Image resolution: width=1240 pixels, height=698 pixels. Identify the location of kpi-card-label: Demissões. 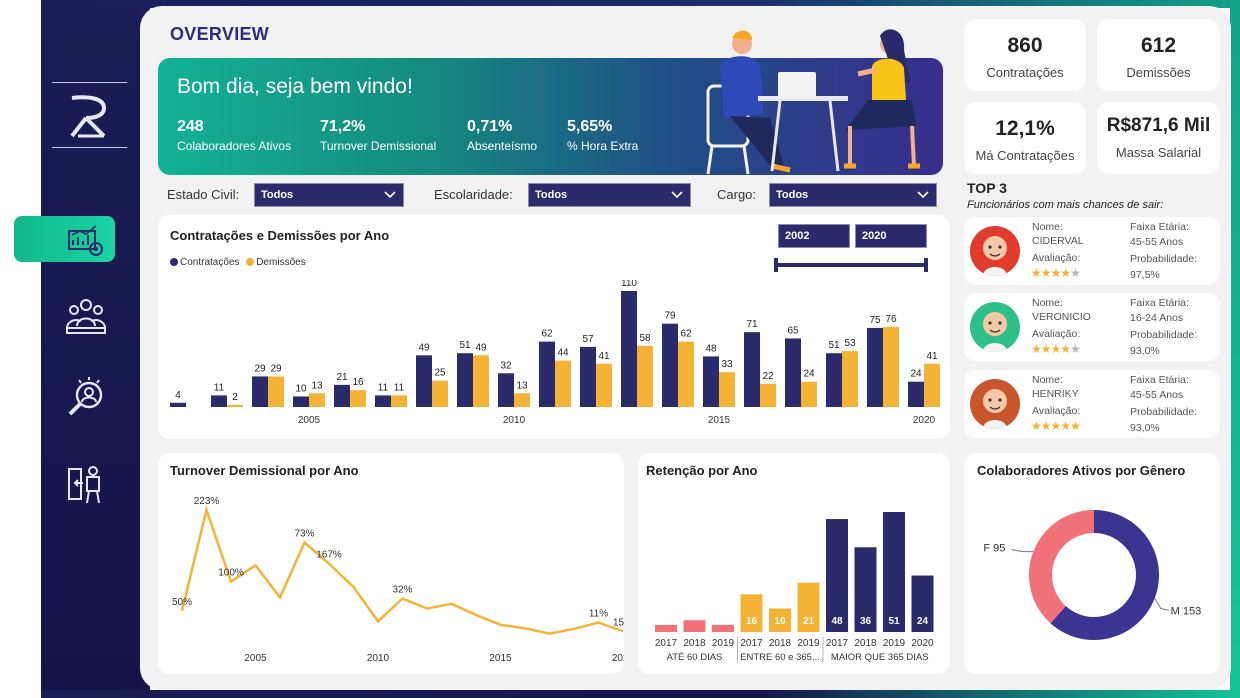
(1158, 72).